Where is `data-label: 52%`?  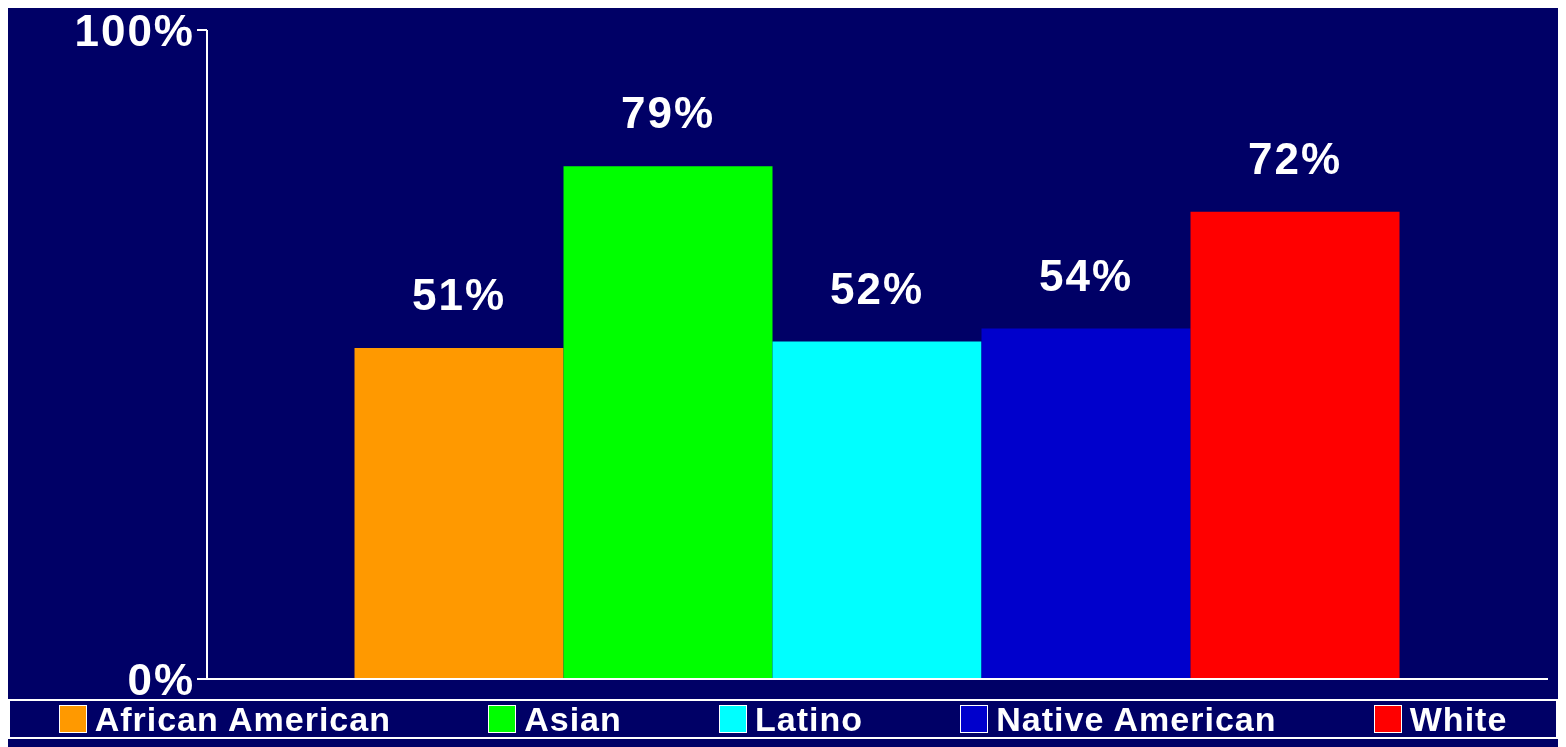
data-label: 52% is located at coordinates (877, 288).